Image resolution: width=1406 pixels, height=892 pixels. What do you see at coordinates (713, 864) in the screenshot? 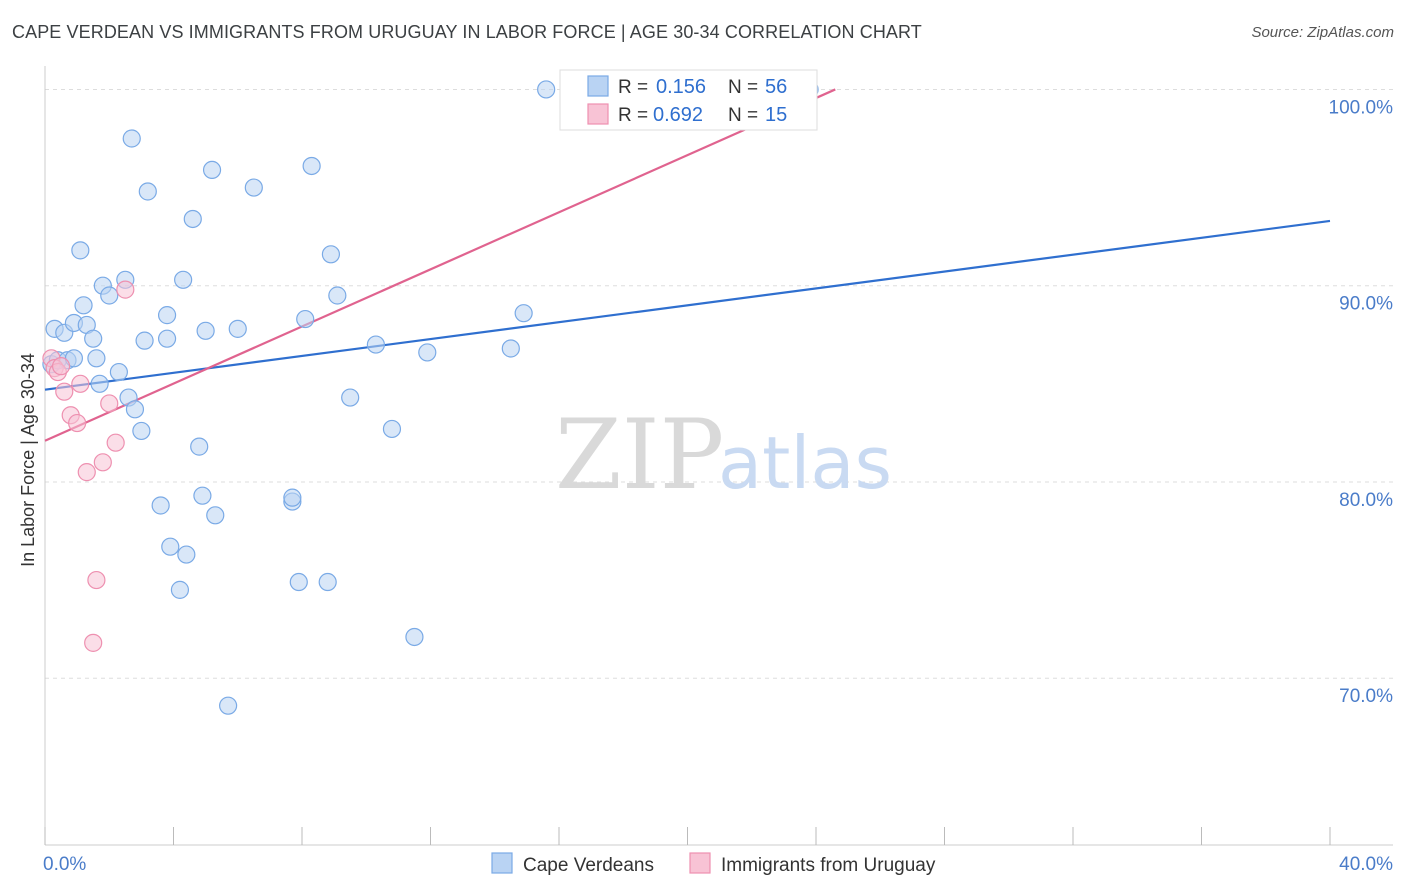
I see `series-legend: Cape Verdeans Immigrants from Uruguay` at bounding box center [713, 864].